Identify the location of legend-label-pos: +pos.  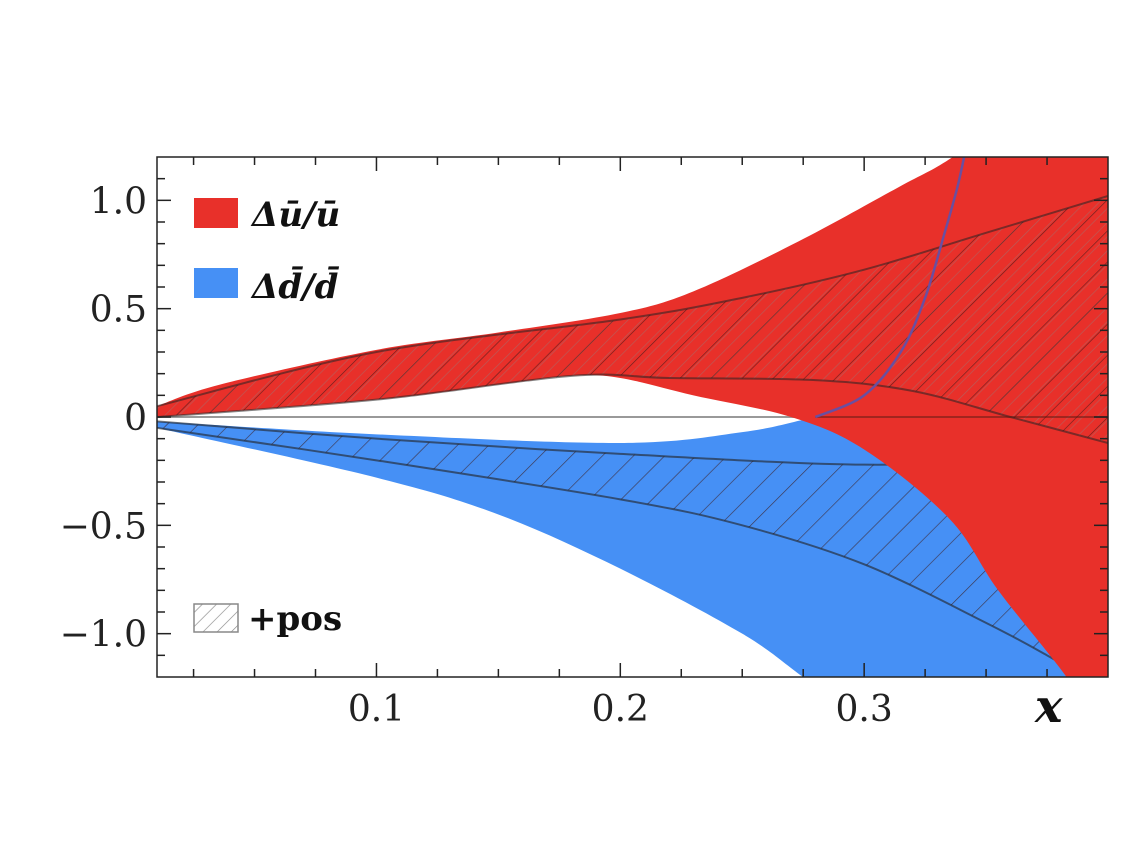
(295, 619).